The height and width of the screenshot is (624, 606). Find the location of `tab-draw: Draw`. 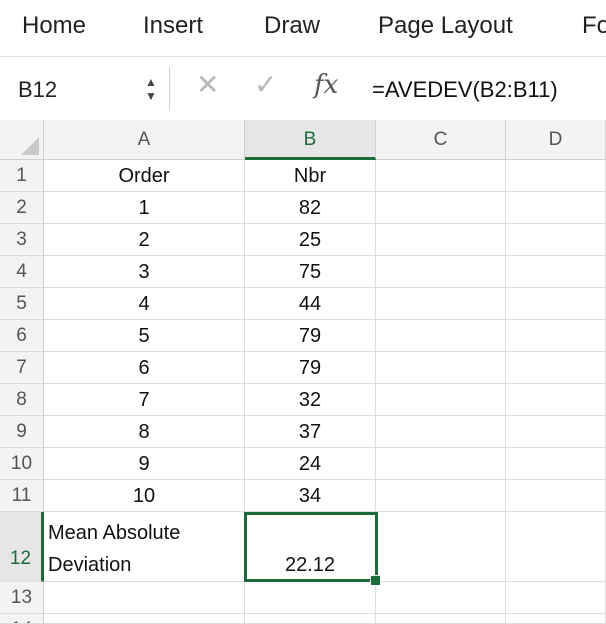

tab-draw: Draw is located at coordinates (292, 25).